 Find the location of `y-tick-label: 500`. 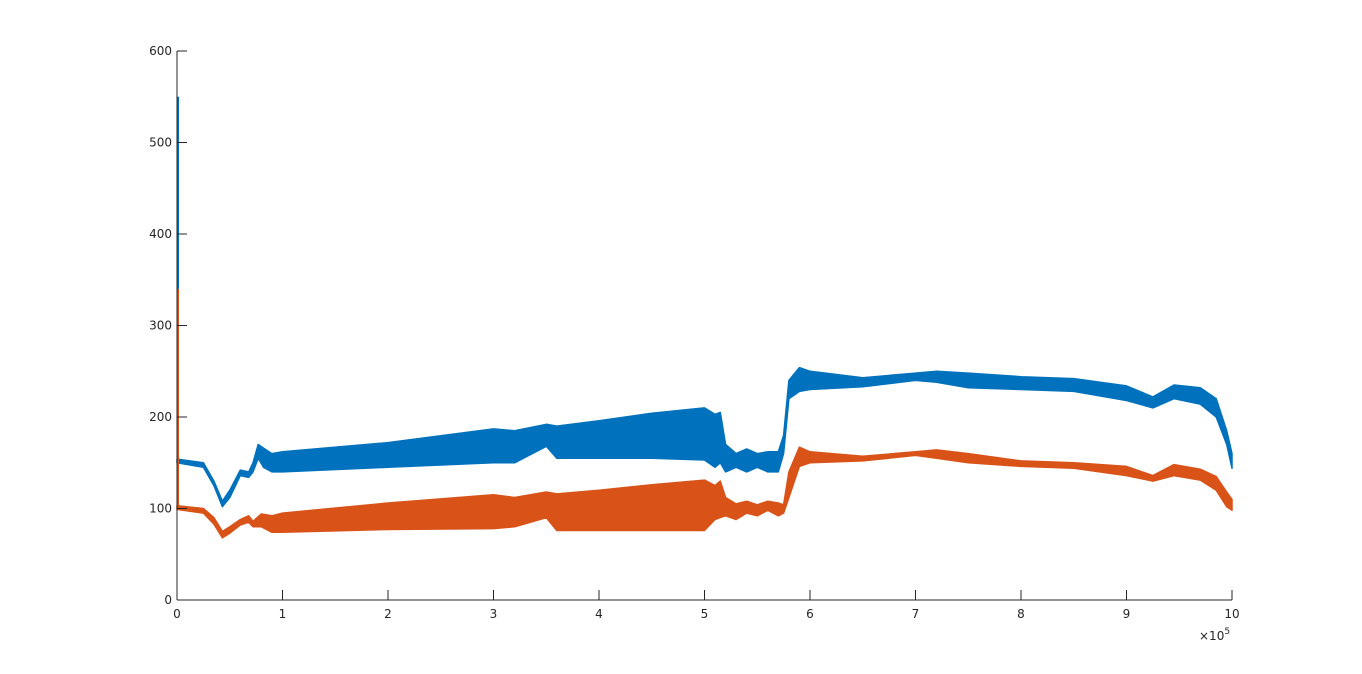

y-tick-label: 500 is located at coordinates (160, 143).